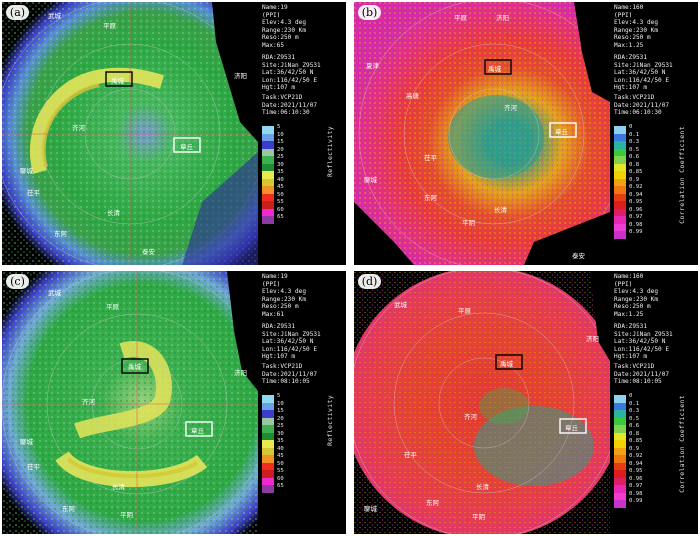 This screenshot has height=536, width=700. Describe the element at coordinates (280, 164) in the screenshot. I see `colorbar-tick-label: 30` at that location.